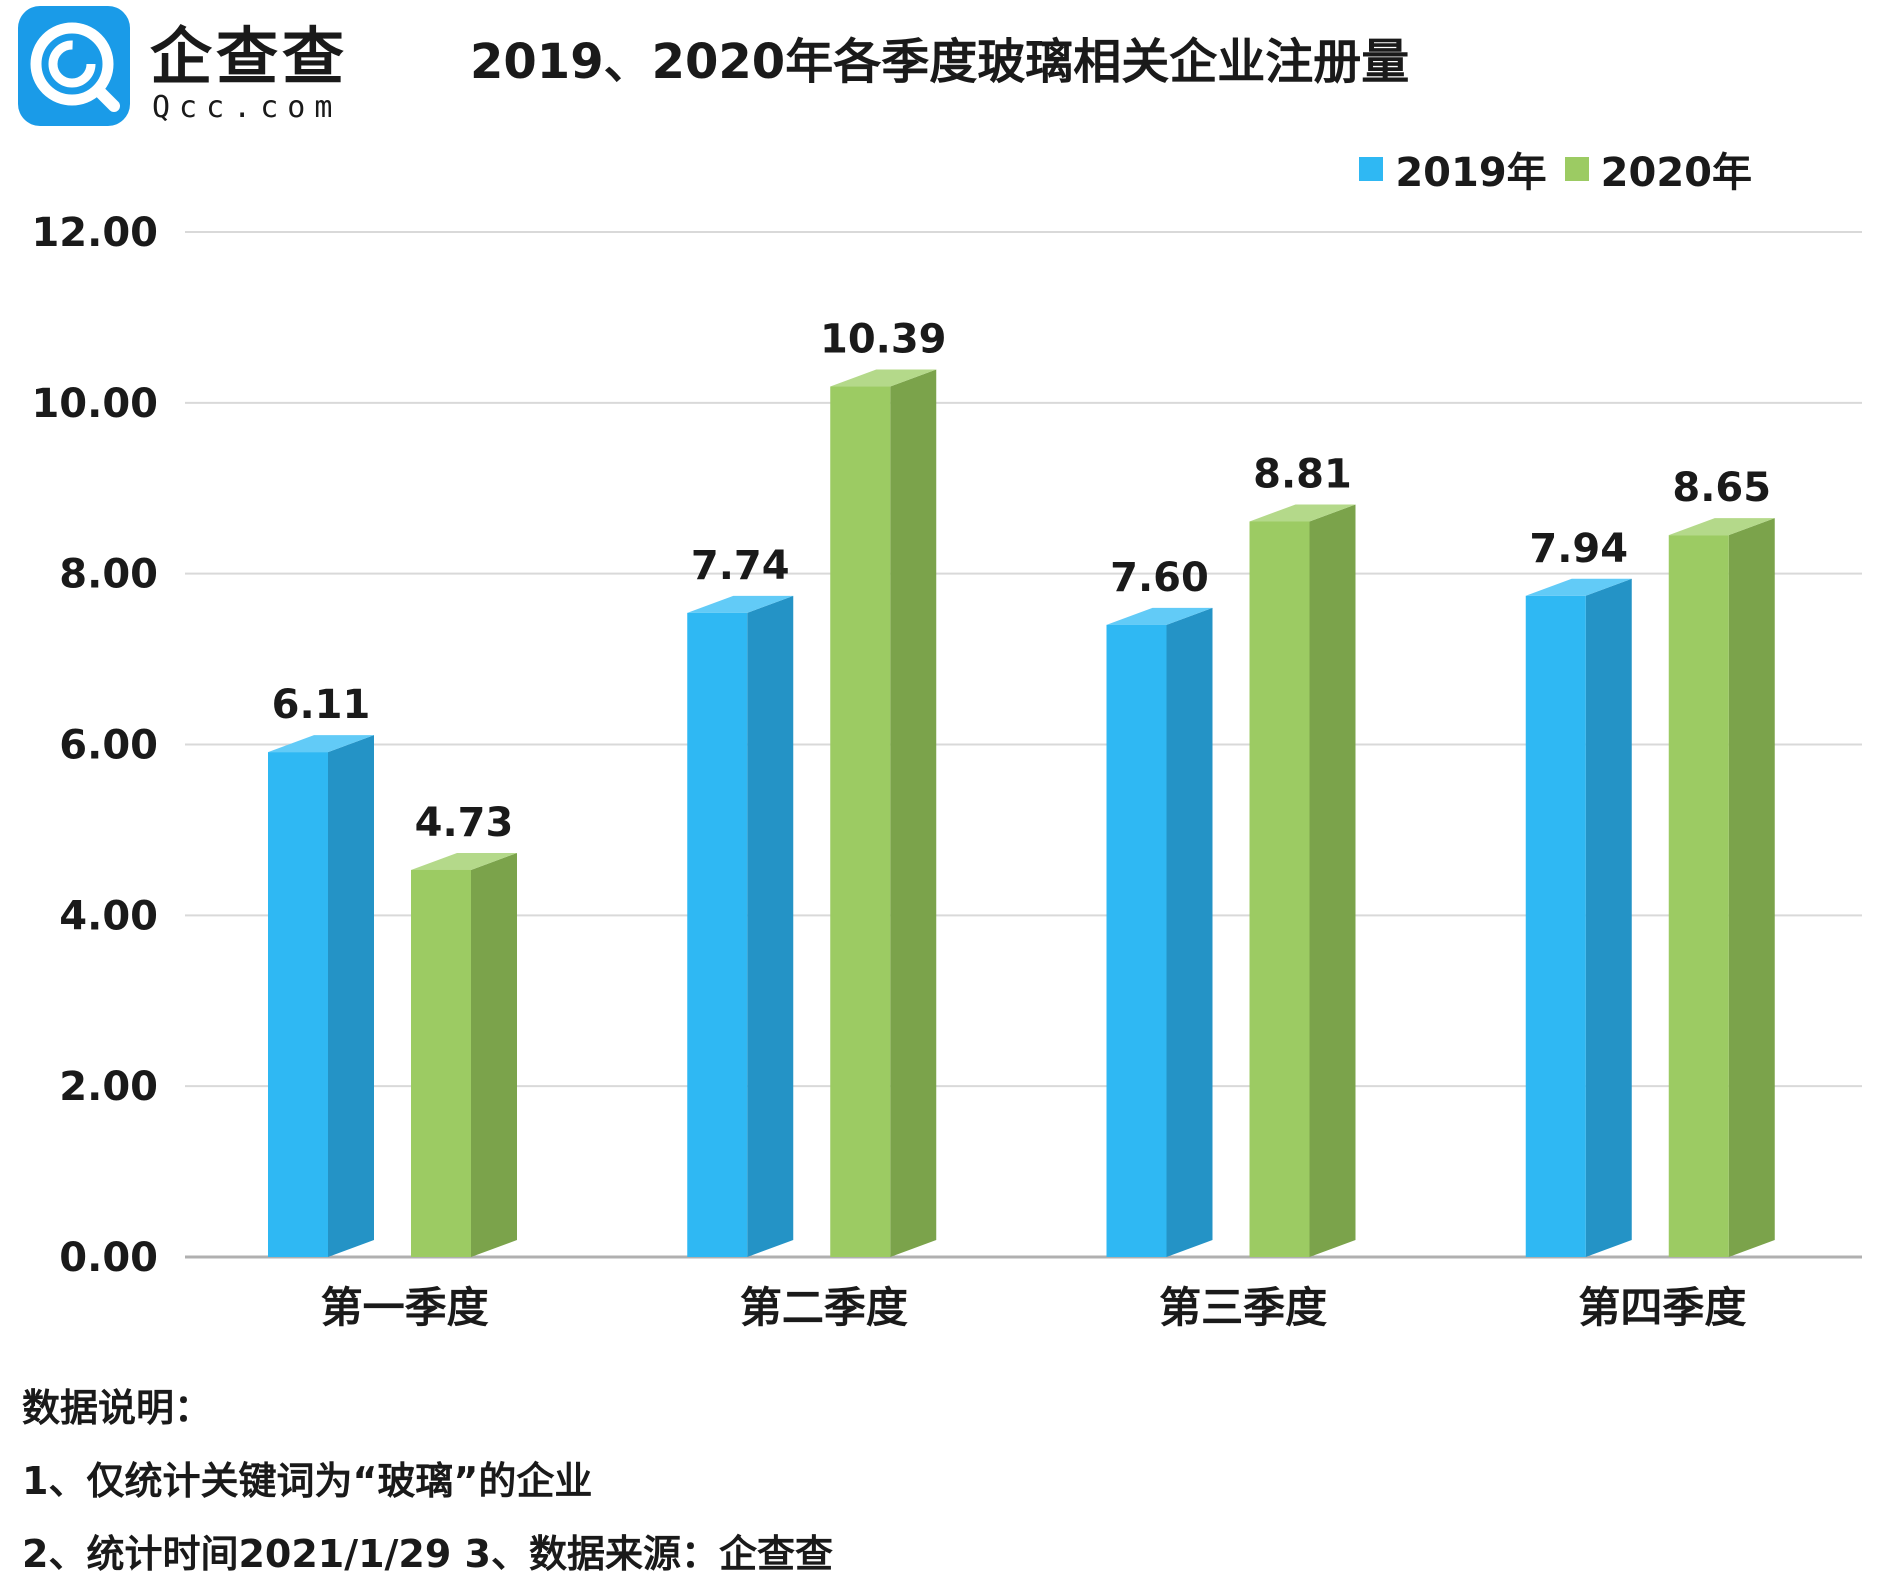 The image size is (1897, 1591). I want to click on magnifier-icon, so click(75, 67).